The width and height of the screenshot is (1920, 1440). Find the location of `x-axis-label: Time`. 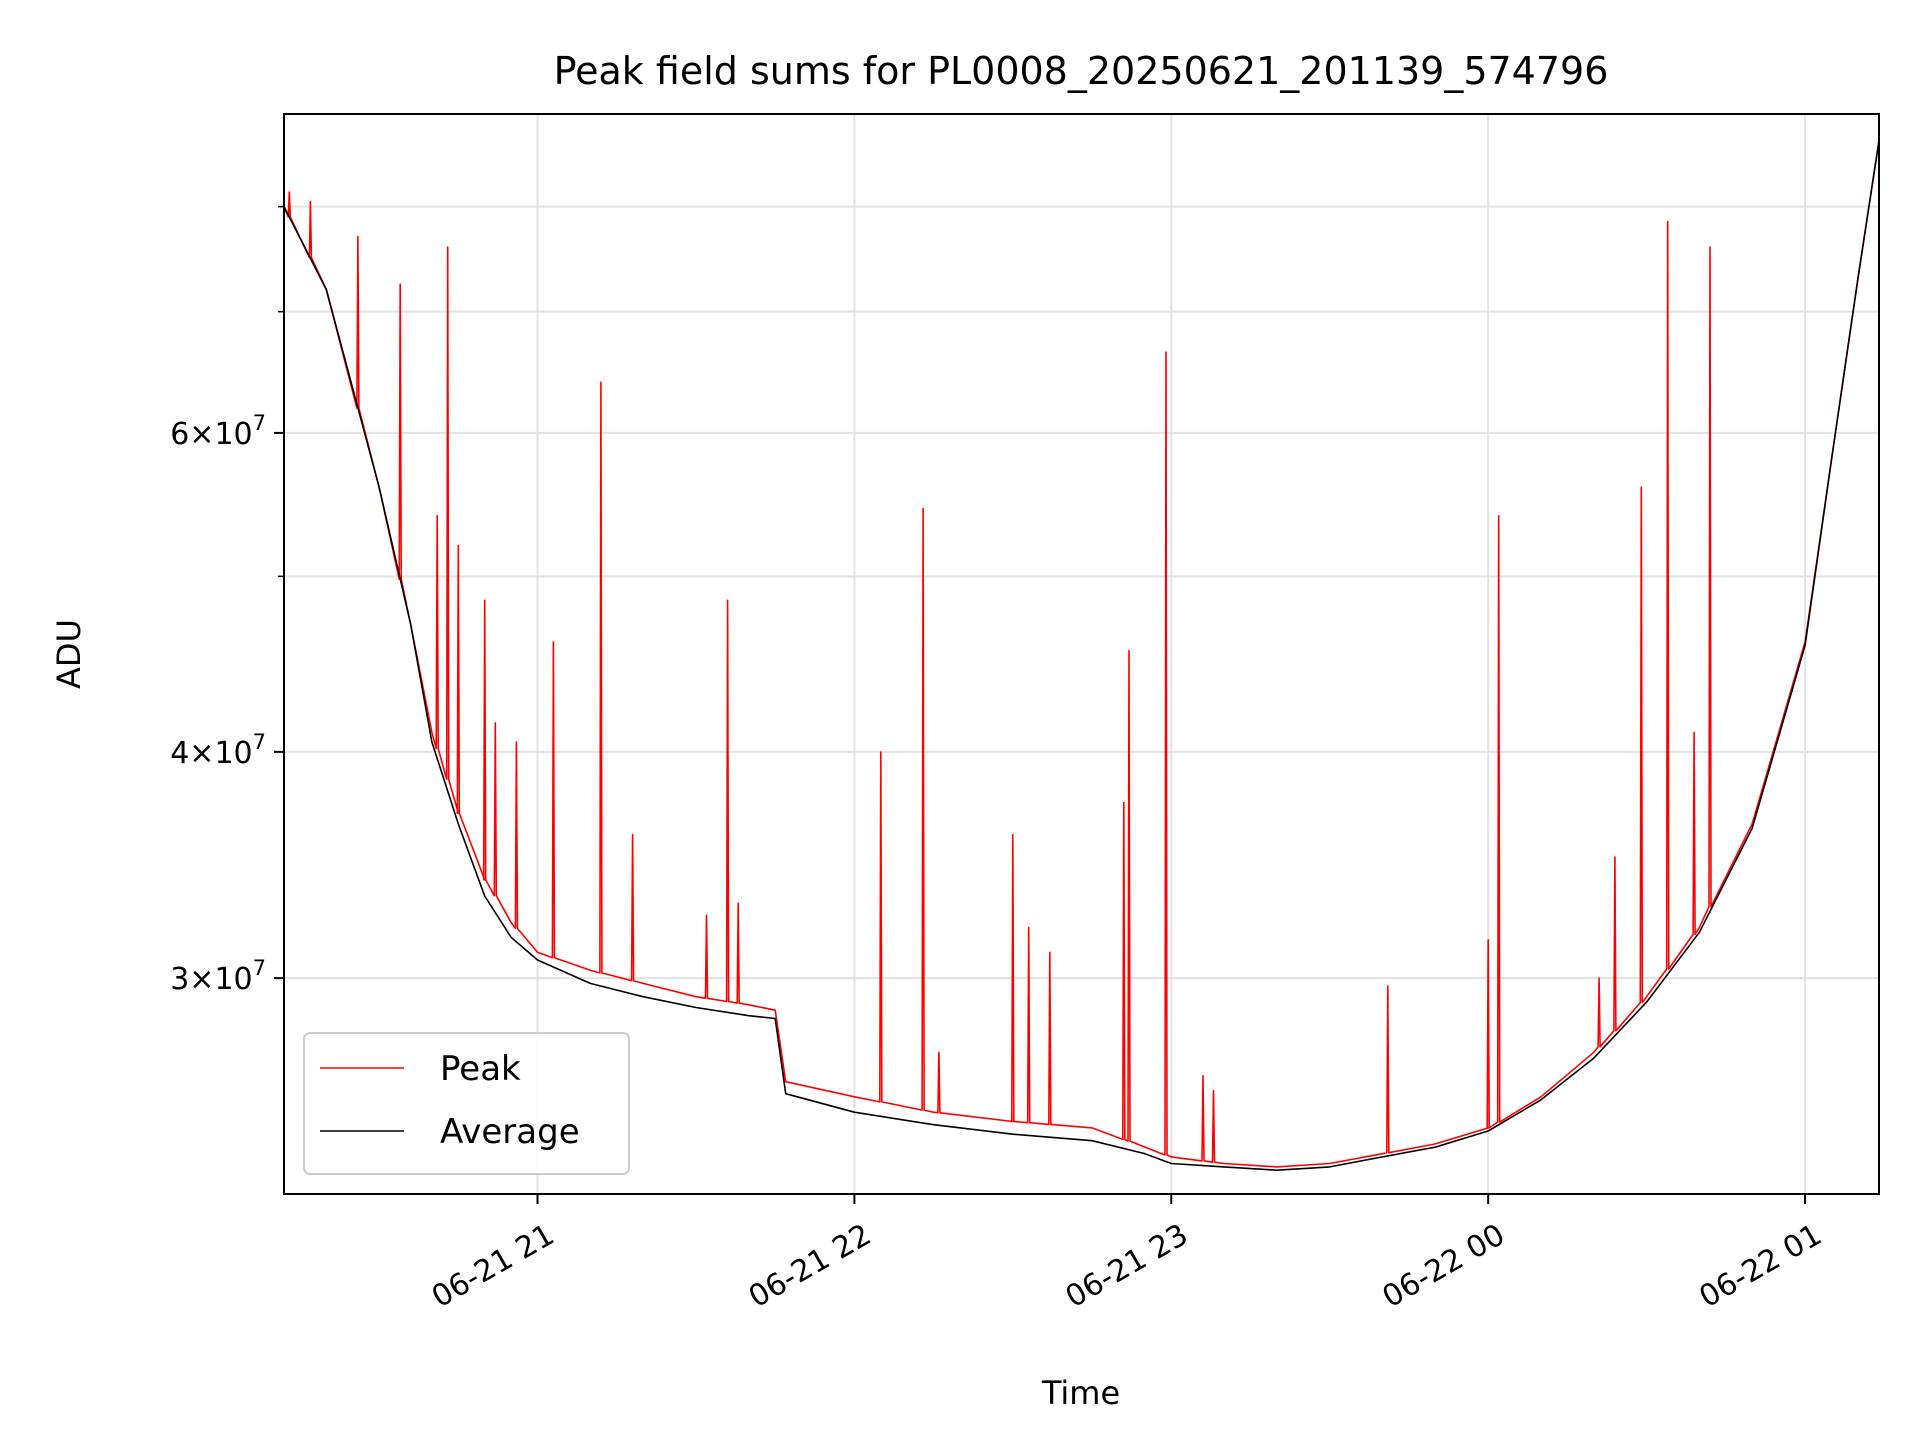

x-axis-label: Time is located at coordinates (1080, 1393).